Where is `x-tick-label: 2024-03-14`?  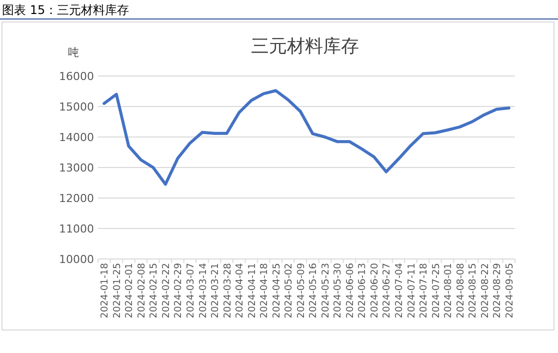 x-tick-label: 2024-03-14 is located at coordinates (203, 290).